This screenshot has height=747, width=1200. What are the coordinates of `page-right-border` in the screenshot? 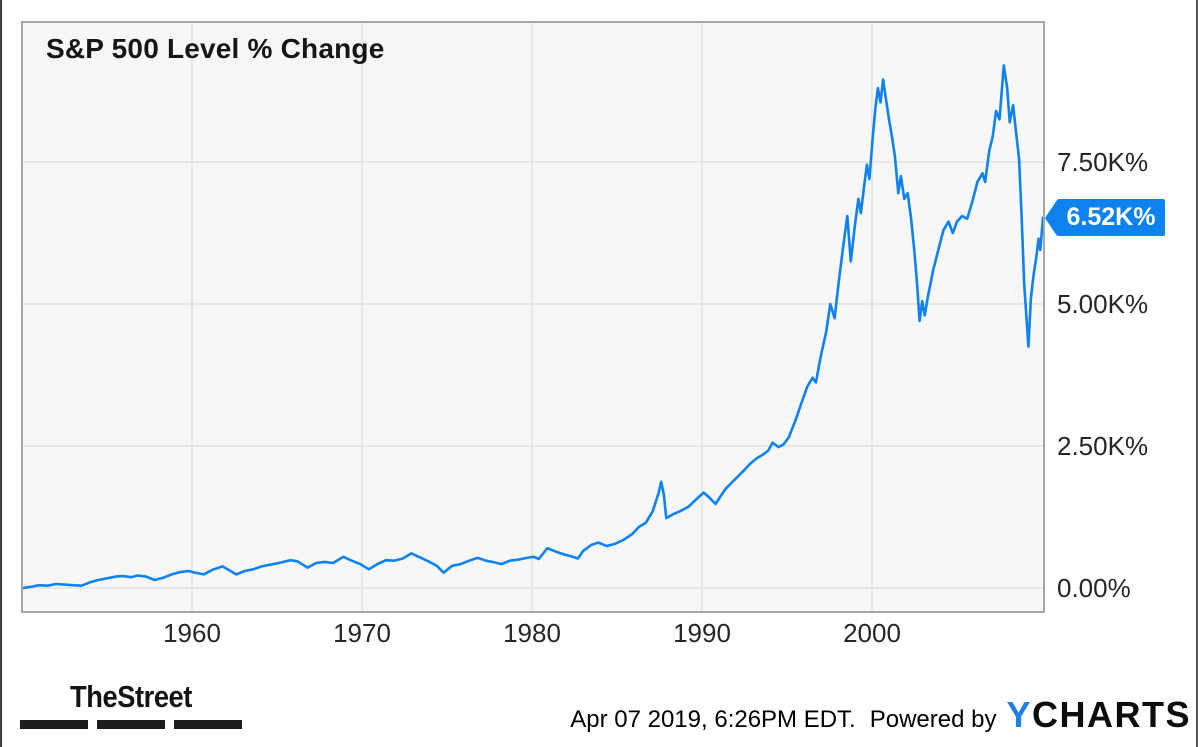 It's located at (1197, 373).